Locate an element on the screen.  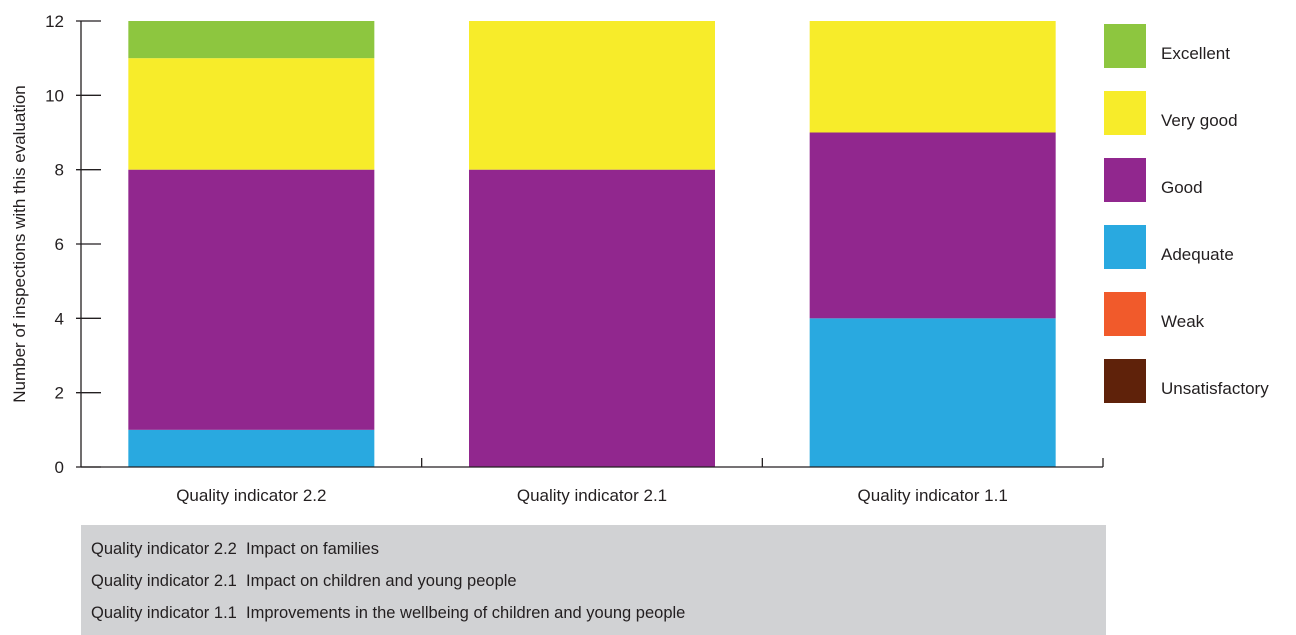
legend-label-excellent: Excellent is located at coordinates (1195, 53).